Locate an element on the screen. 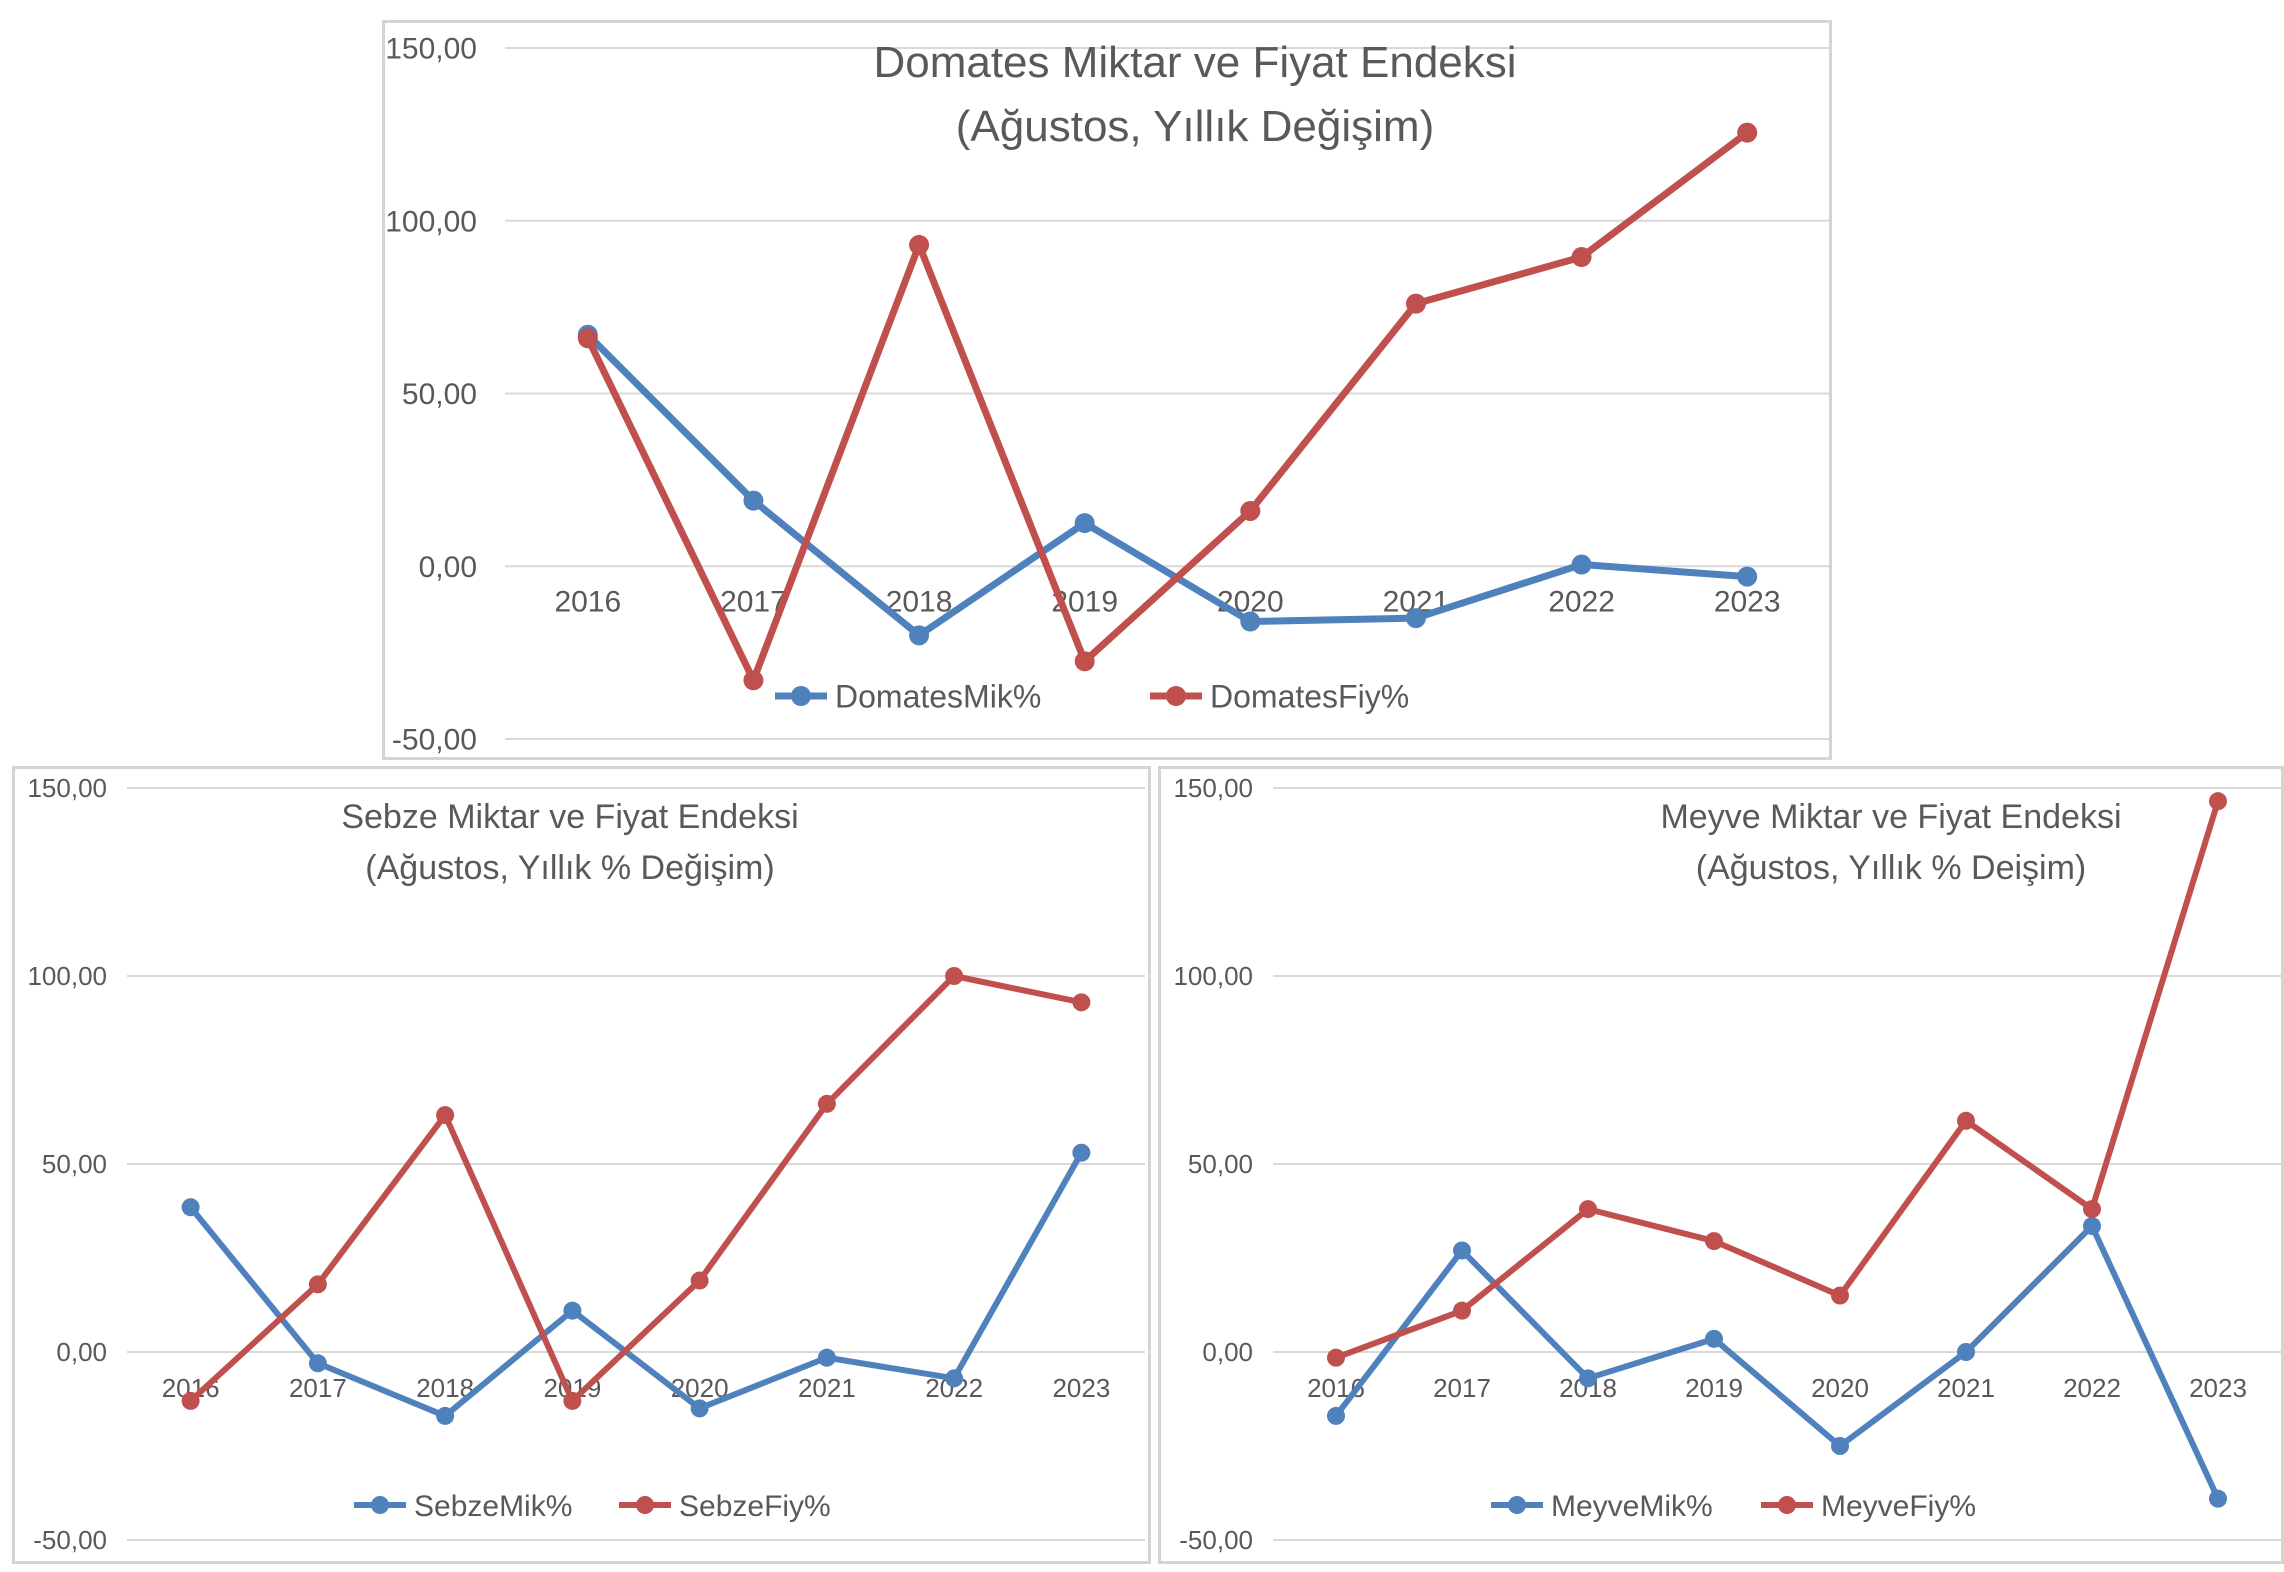 The width and height of the screenshot is (2284, 1572). legend-label: MeyveMik% is located at coordinates (1632, 1506).